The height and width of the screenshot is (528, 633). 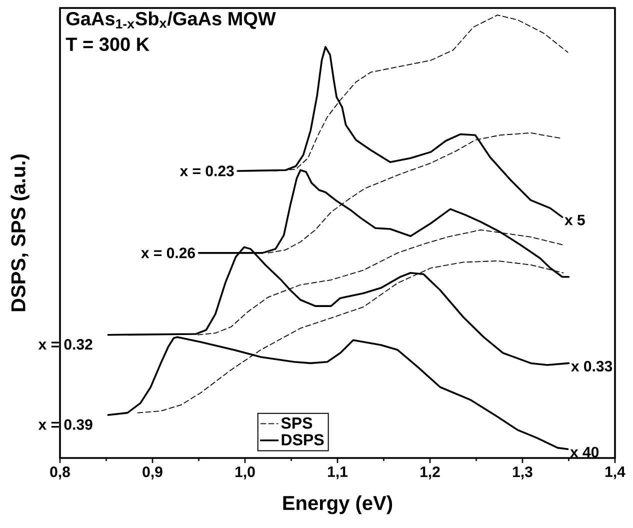 I want to click on x-axis-title: Energy (eV), so click(x=337, y=504).